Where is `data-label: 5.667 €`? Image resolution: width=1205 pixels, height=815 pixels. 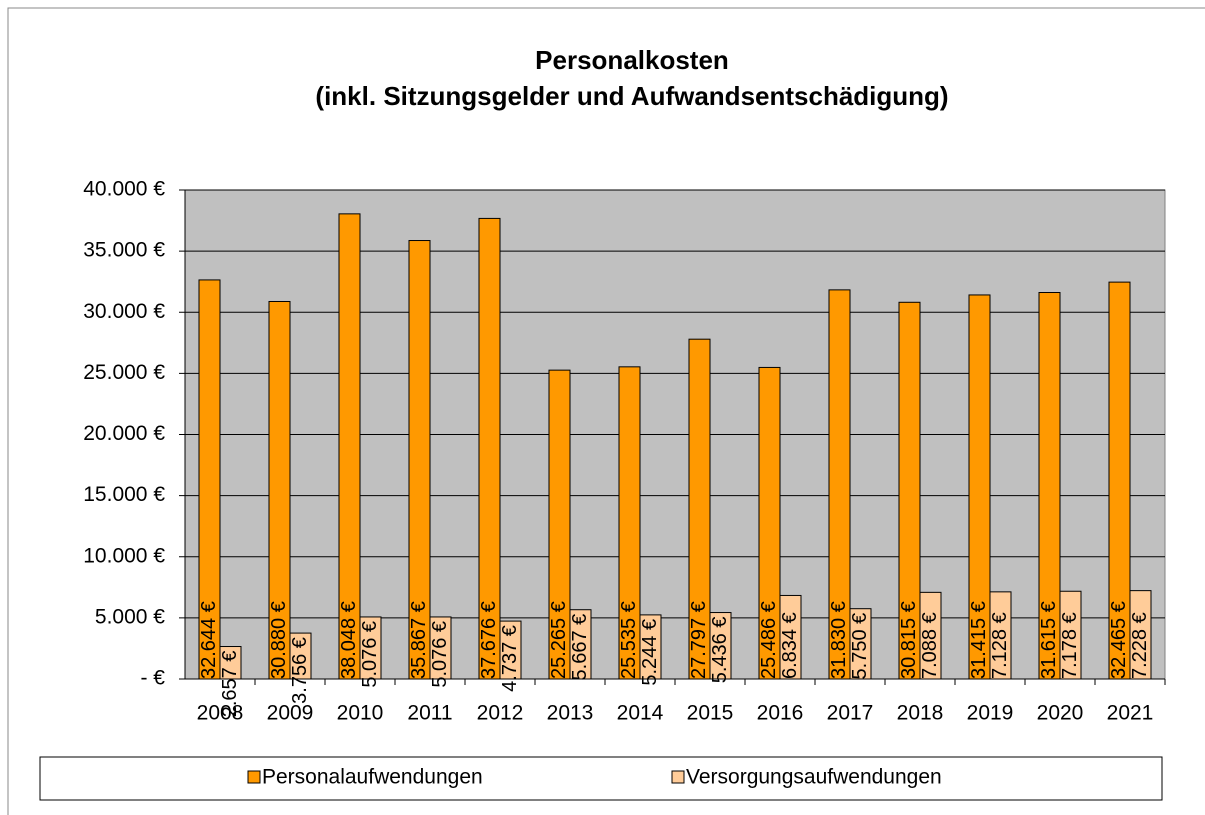 data-label: 5.667 € is located at coordinates (580, 647).